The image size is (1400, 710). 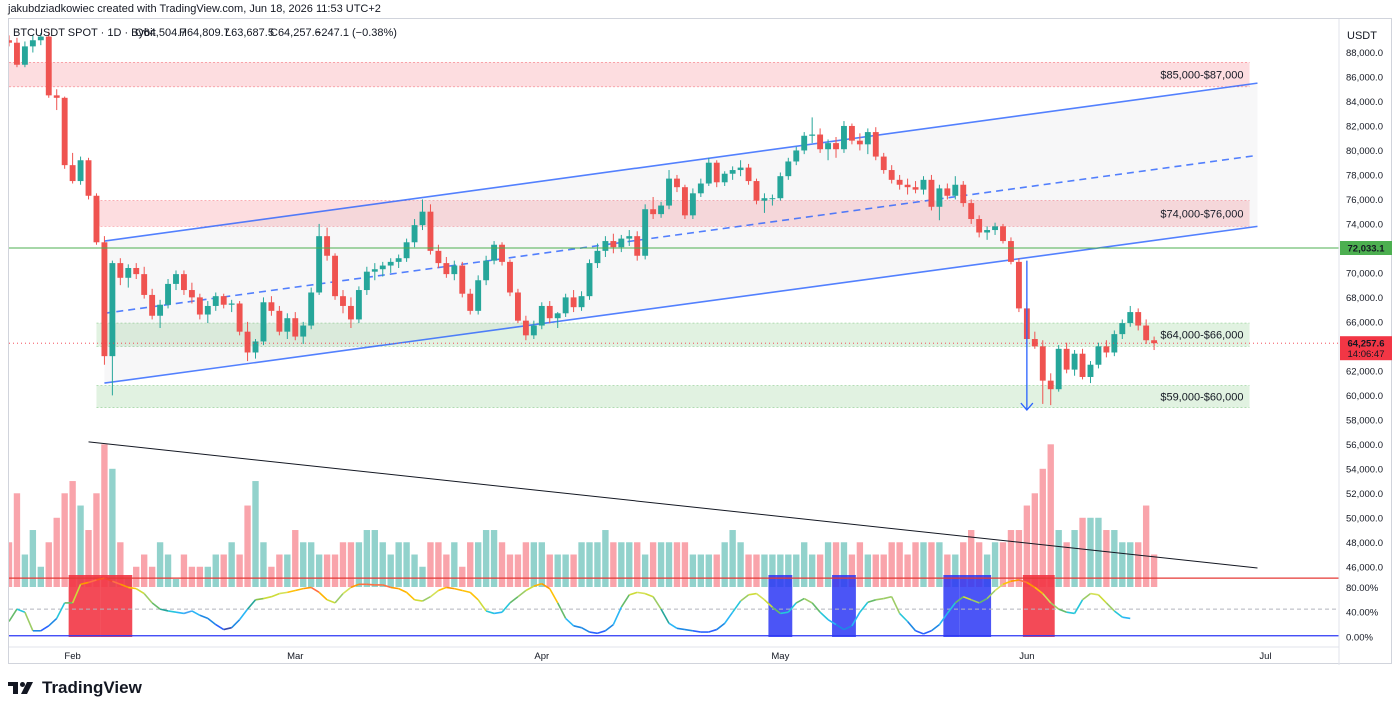 I want to click on tradingview-logo: TradingView, so click(x=75, y=688).